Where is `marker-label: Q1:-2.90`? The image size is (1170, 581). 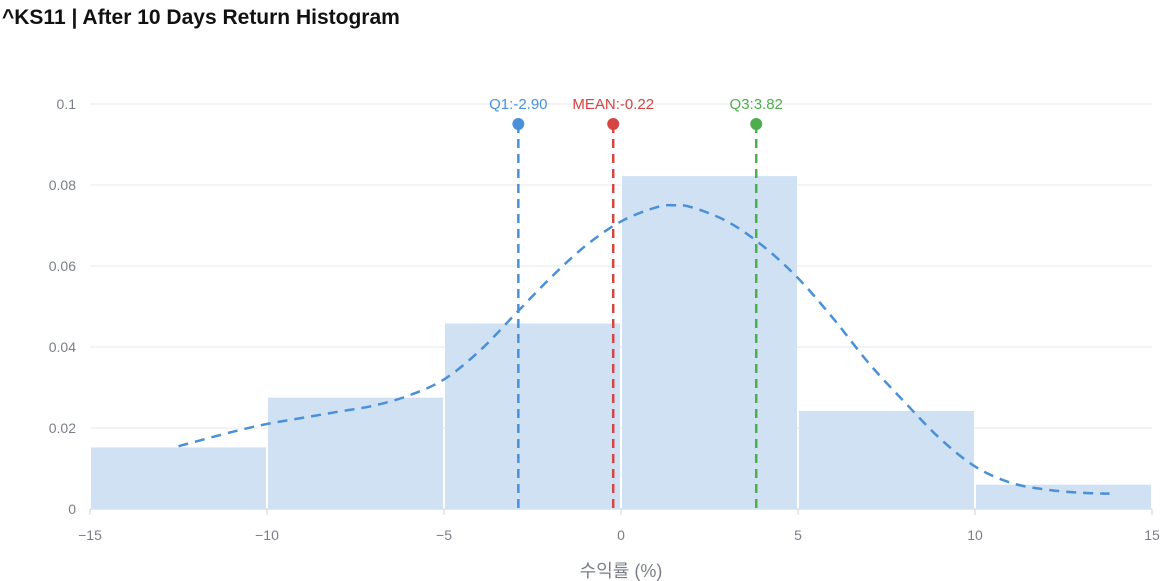 marker-label: Q1:-2.90 is located at coordinates (518, 104).